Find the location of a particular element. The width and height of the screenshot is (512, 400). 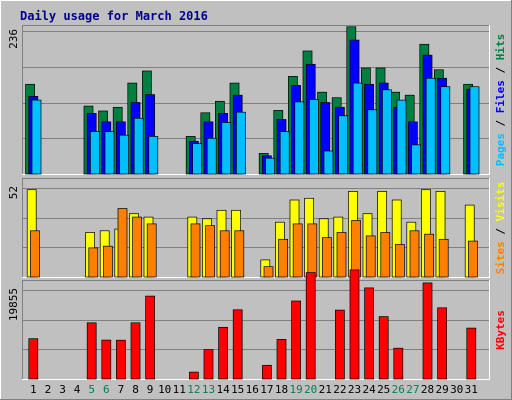

x-tick-label-day-5: 5 is located at coordinates (91, 389).